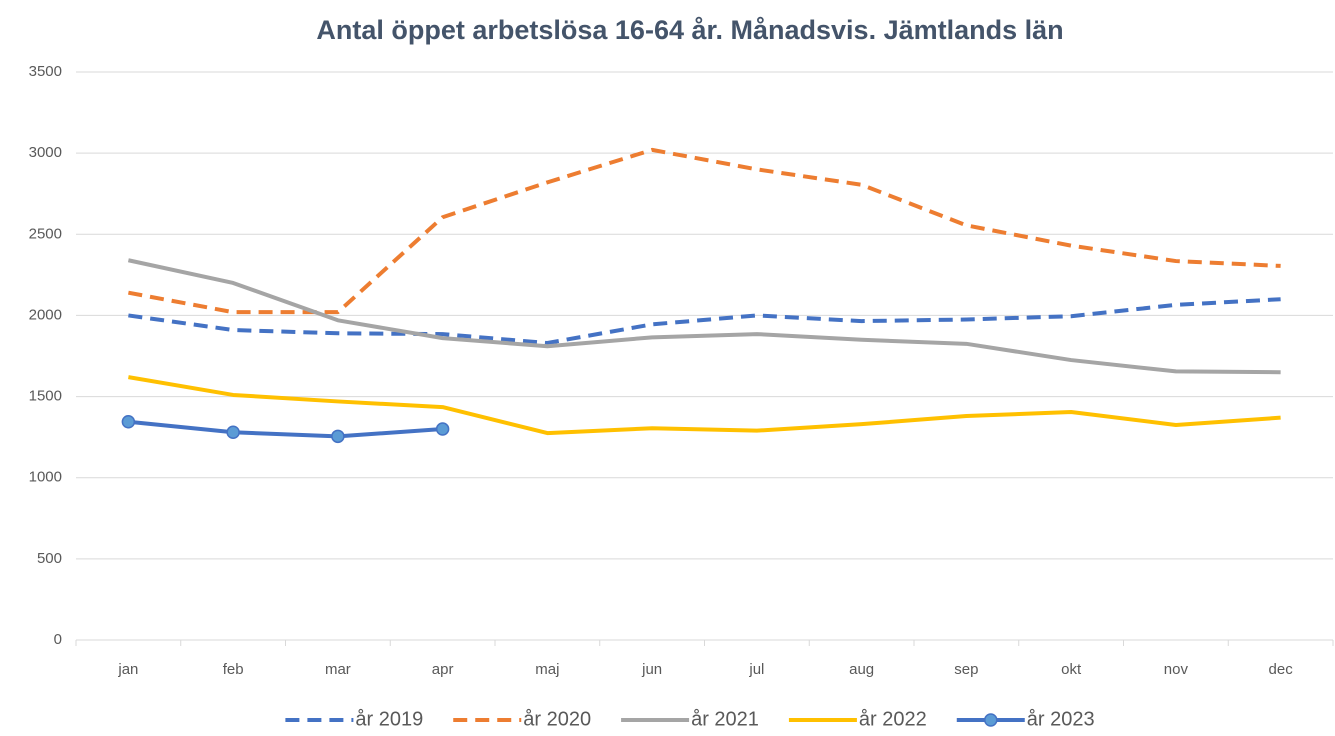 The image size is (1335, 736). What do you see at coordinates (45, 152) in the screenshot?
I see `y-tick-label: 3000` at bounding box center [45, 152].